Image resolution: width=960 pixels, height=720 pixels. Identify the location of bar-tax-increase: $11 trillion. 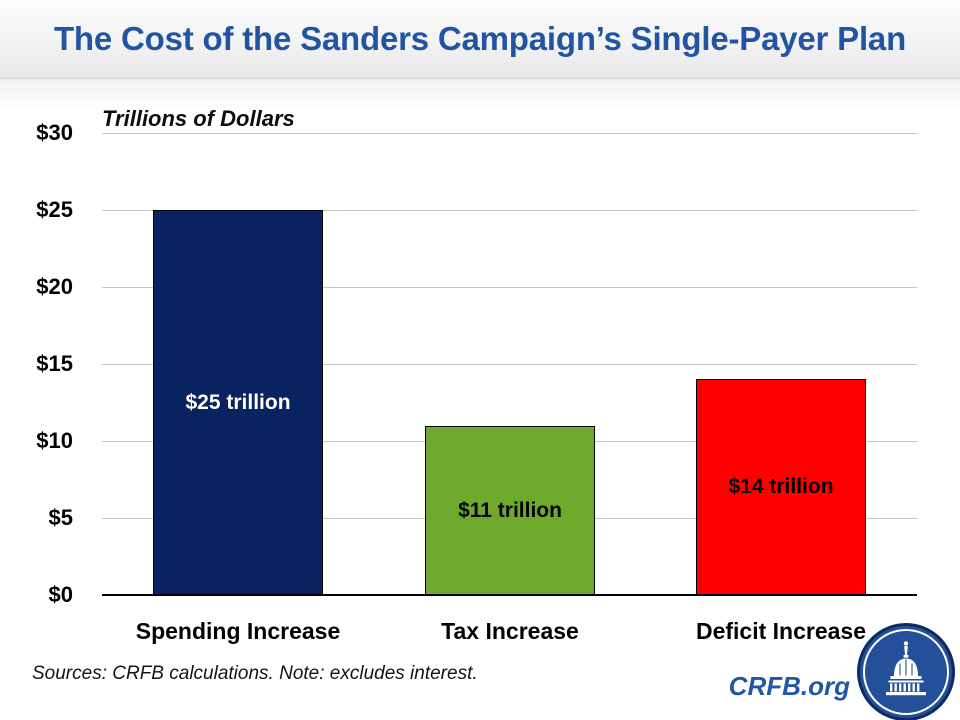
(510, 510).